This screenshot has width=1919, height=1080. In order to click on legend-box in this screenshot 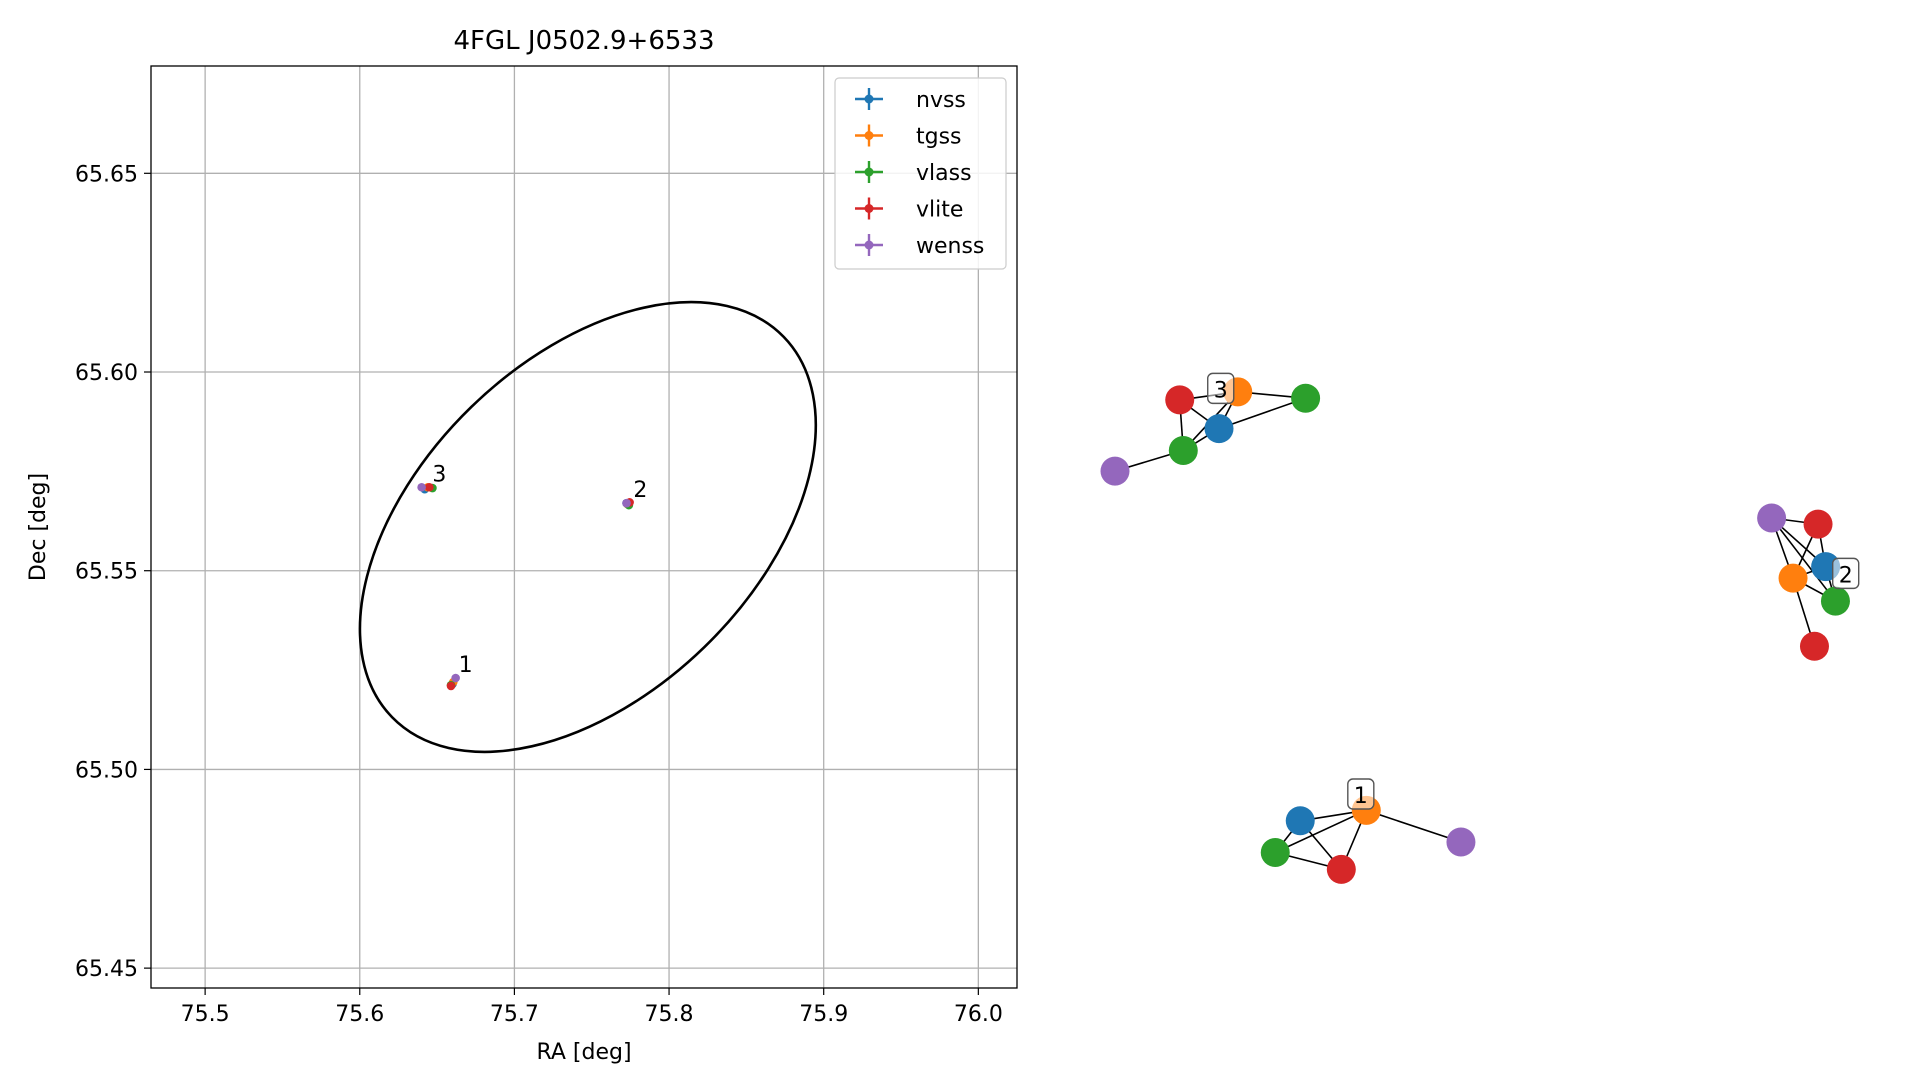, I will do `click(920, 173)`.